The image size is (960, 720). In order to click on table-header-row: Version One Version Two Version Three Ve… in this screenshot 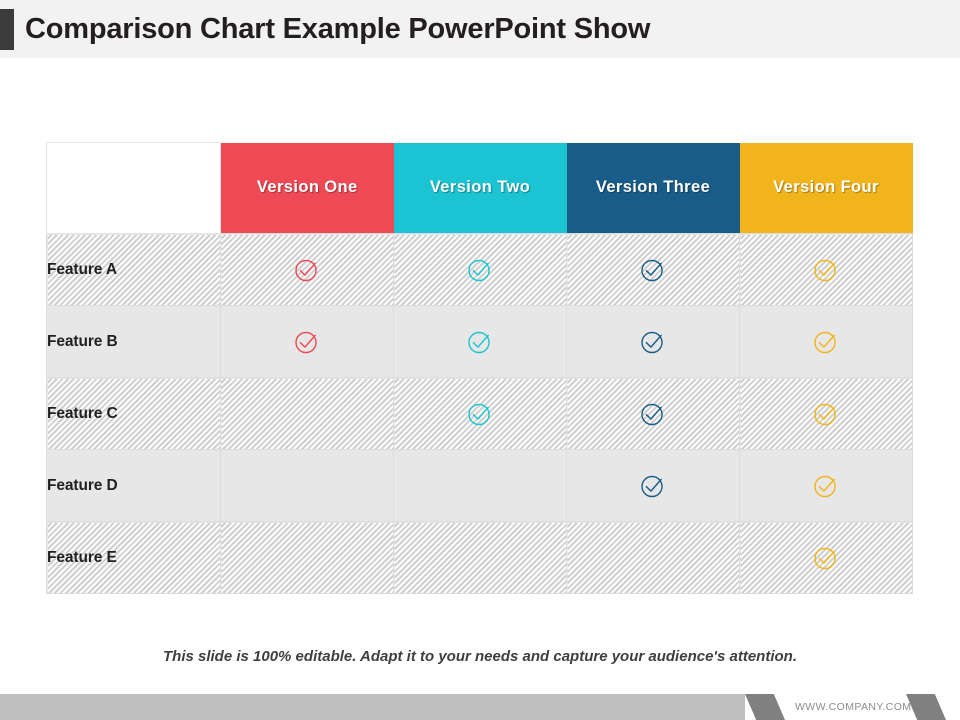, I will do `click(479, 188)`.